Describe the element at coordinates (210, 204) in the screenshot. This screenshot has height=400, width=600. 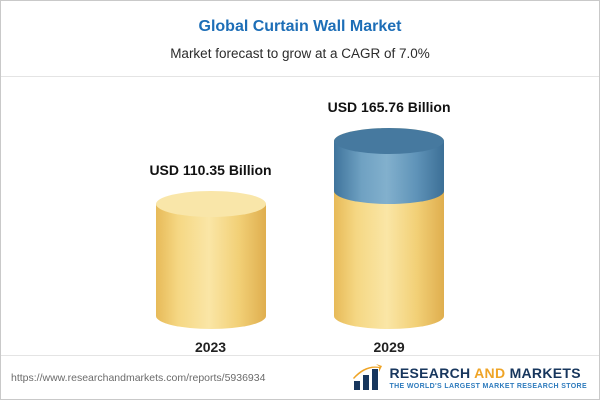
I see `cylinder-2023-top-ellipse` at that location.